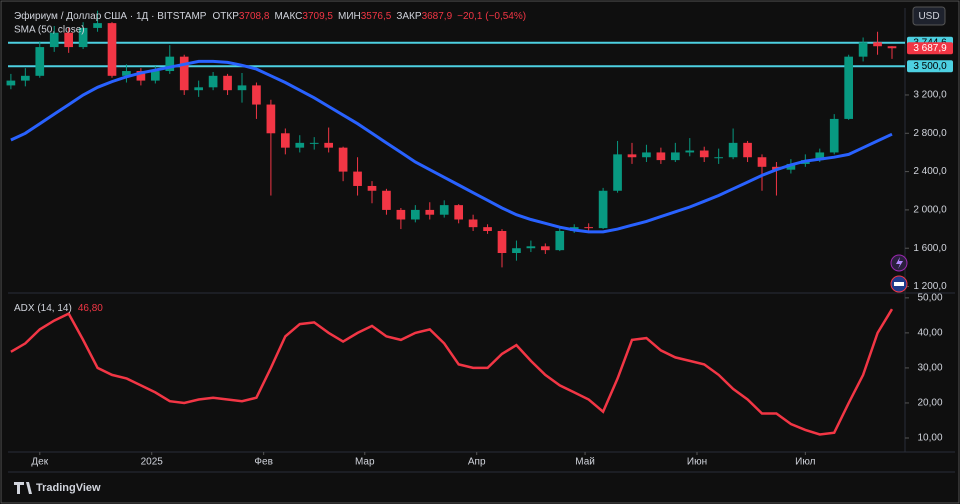 The image size is (960, 504). What do you see at coordinates (697, 462) in the screenshot?
I see `x-tick-label: Июн` at bounding box center [697, 462].